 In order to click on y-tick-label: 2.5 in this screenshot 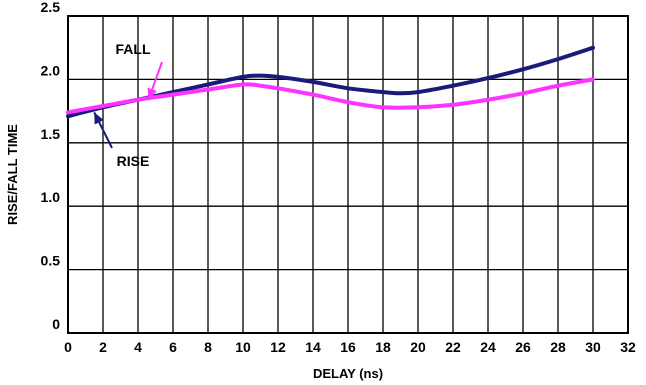, I will do `click(51, 7)`.